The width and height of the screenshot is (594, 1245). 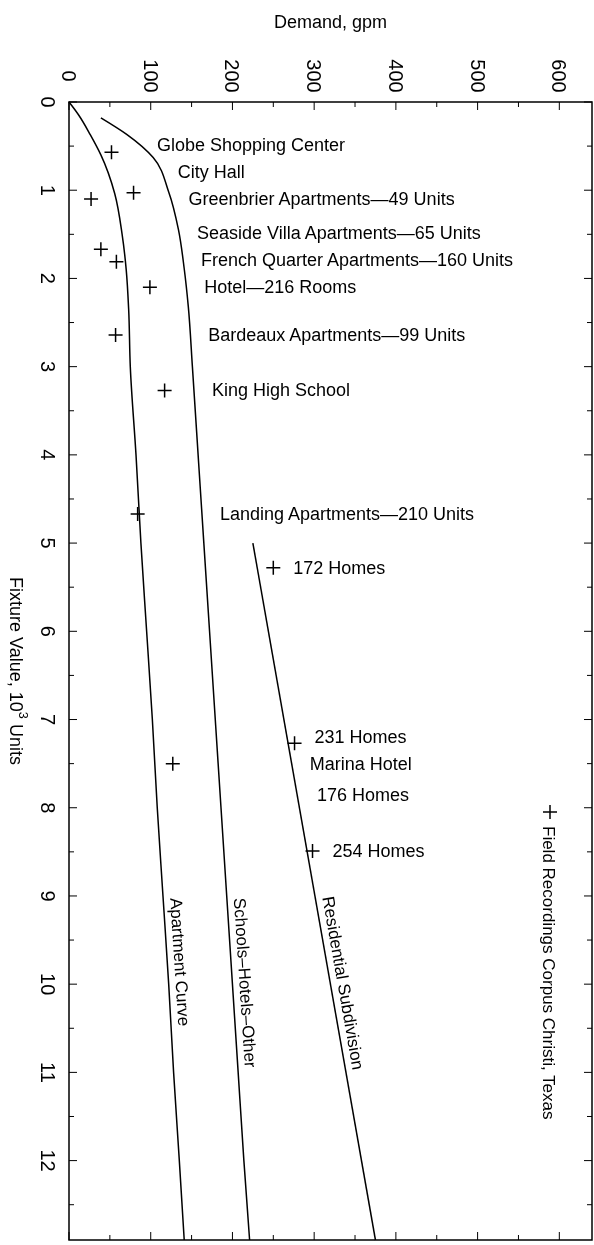 What do you see at coordinates (150, 76) in the screenshot?
I see `x-tick-label: 100` at bounding box center [150, 76].